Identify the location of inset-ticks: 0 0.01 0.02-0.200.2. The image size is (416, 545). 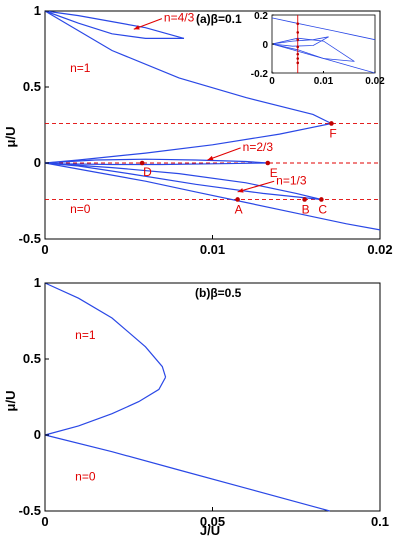
(318, 49).